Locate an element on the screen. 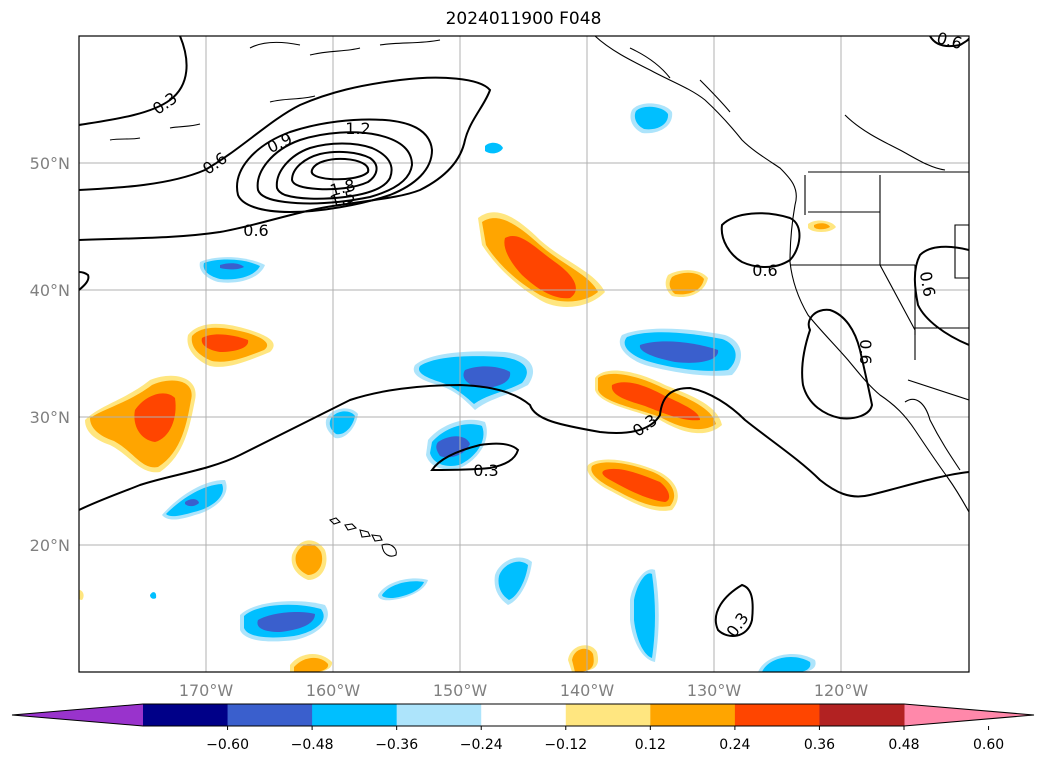 The height and width of the screenshot is (765, 1047). latitude-labels: 50°N 40°N 30°N 20°N is located at coordinates (50, 354).